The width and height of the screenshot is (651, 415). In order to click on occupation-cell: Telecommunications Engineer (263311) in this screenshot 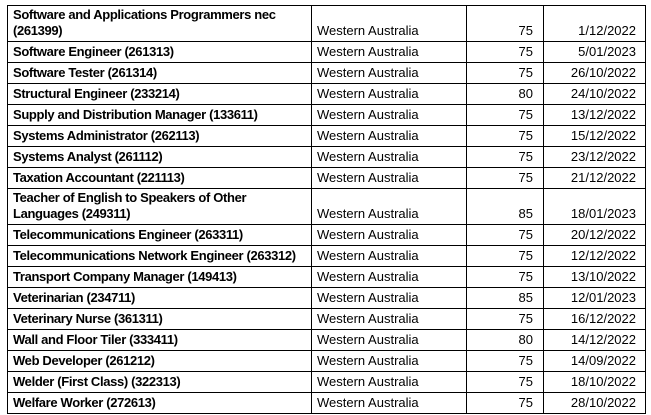, I will do `click(159, 235)`.